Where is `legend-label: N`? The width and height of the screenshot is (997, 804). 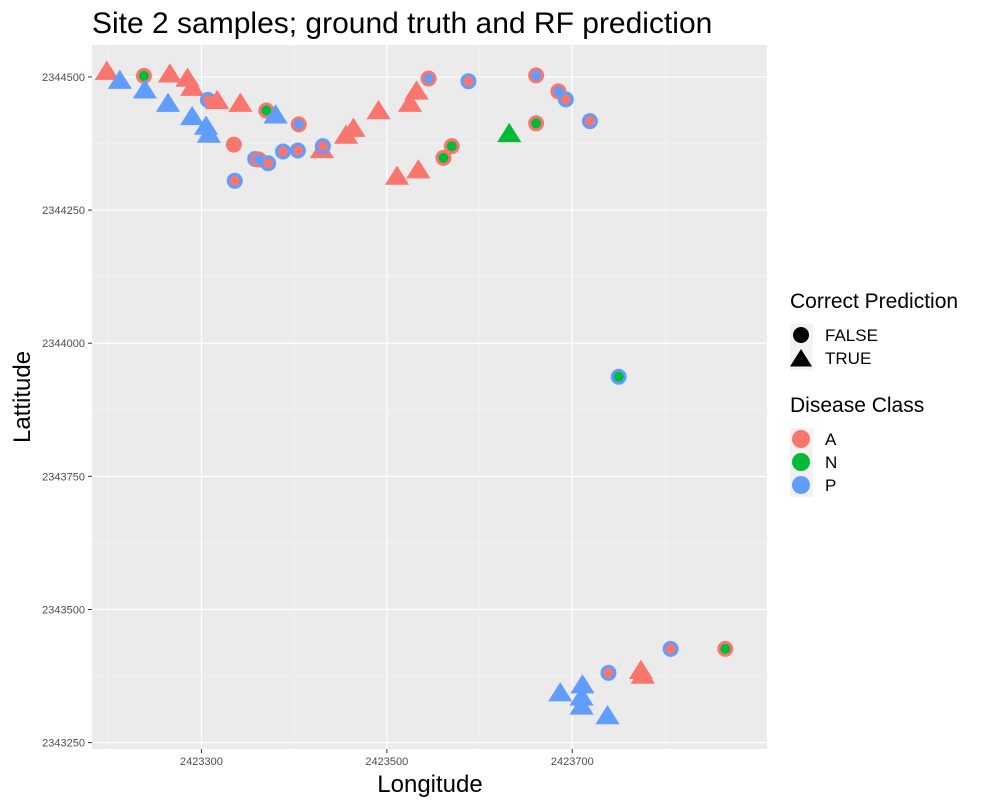
legend-label: N is located at coordinates (831, 462).